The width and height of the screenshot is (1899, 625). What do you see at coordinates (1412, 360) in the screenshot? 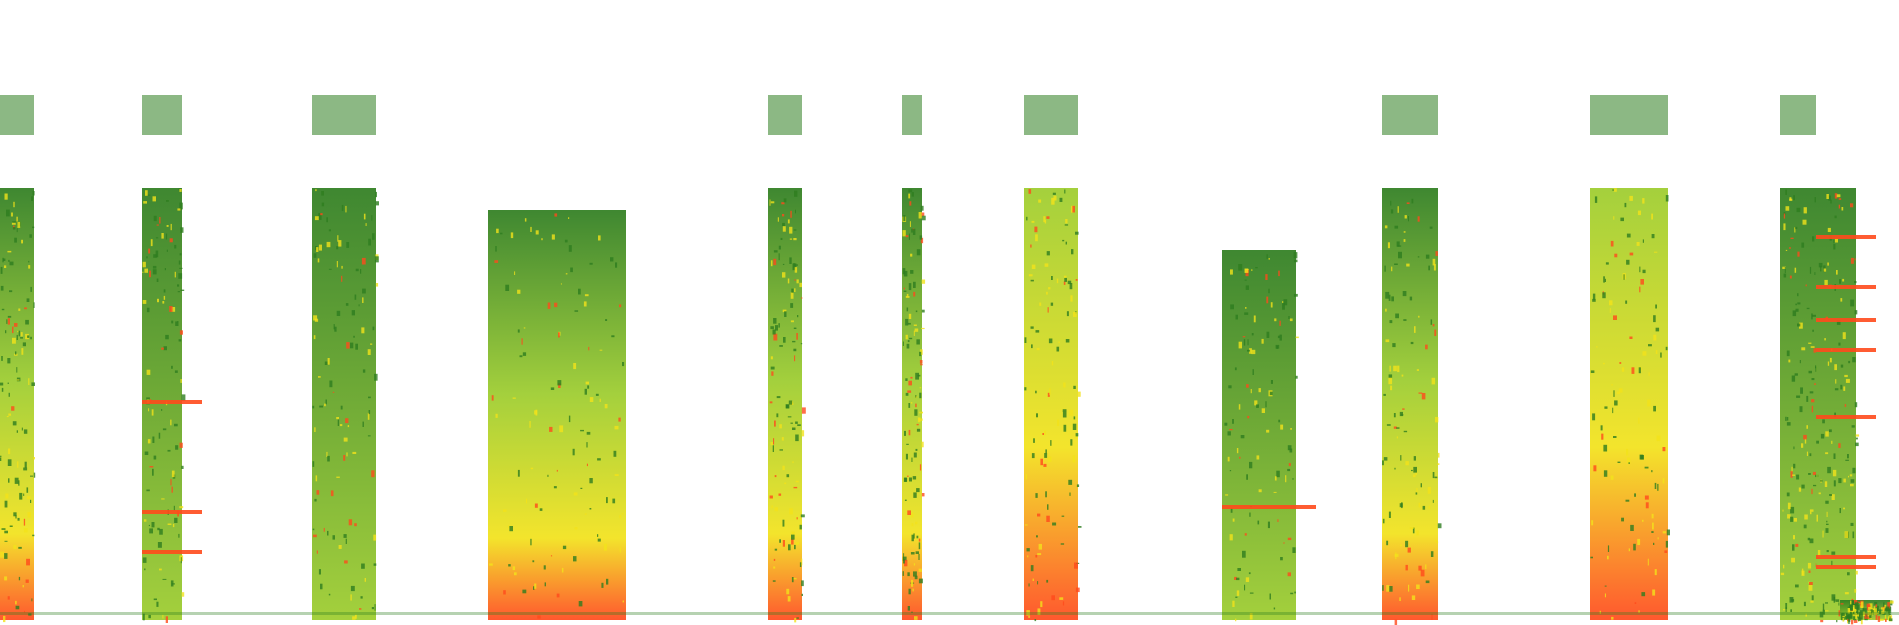
I see `spectrogram-panel` at bounding box center [1412, 360].